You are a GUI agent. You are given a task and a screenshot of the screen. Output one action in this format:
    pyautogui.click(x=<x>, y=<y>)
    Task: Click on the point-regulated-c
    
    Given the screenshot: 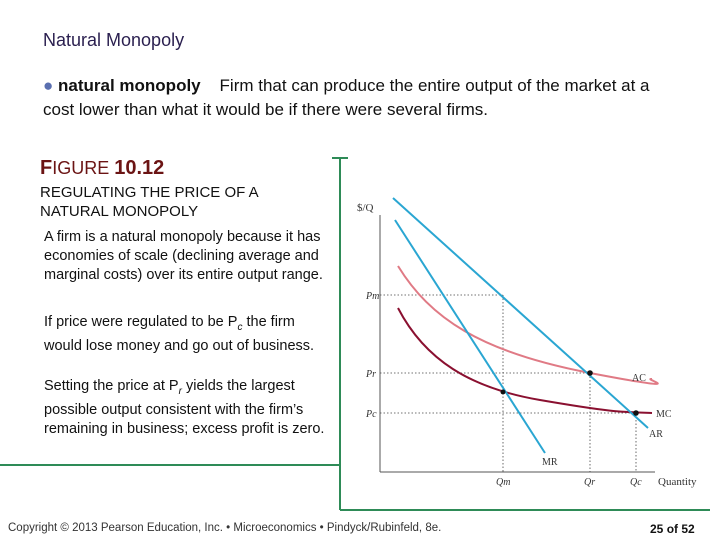 What is the action you would take?
    pyautogui.click(x=636, y=413)
    